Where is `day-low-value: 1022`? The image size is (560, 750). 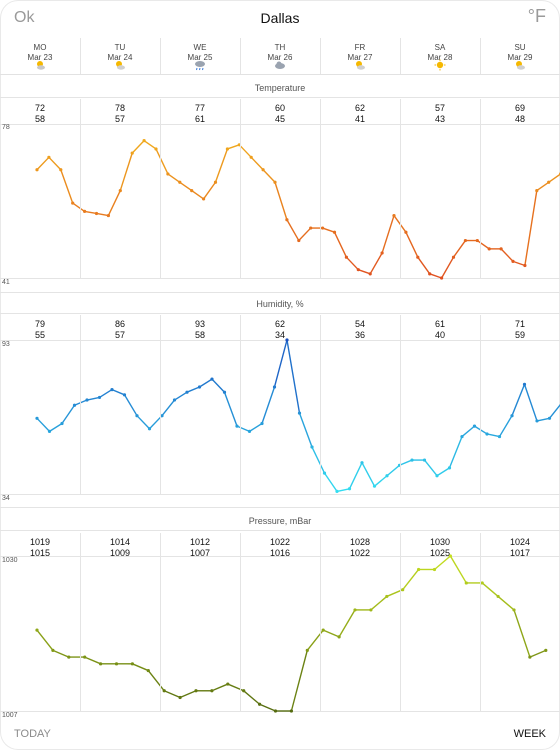
day-low-value: 1022 is located at coordinates (360, 553).